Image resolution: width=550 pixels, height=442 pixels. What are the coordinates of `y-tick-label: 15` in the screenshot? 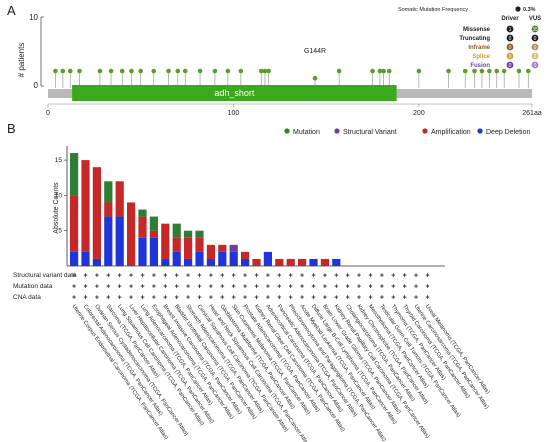 It's located at (59, 160).